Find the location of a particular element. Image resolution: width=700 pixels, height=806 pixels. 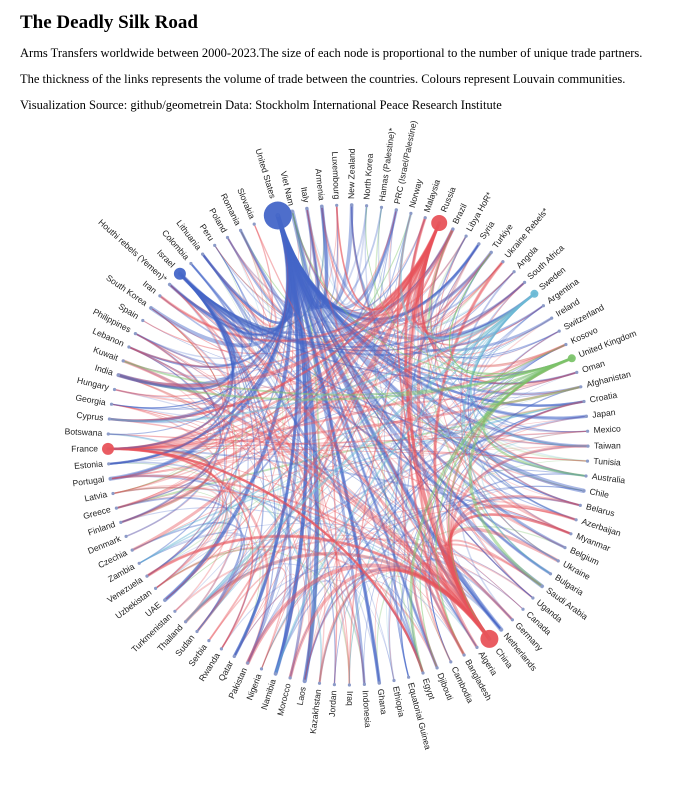

country-label: North Korea is located at coordinates (368, 176).